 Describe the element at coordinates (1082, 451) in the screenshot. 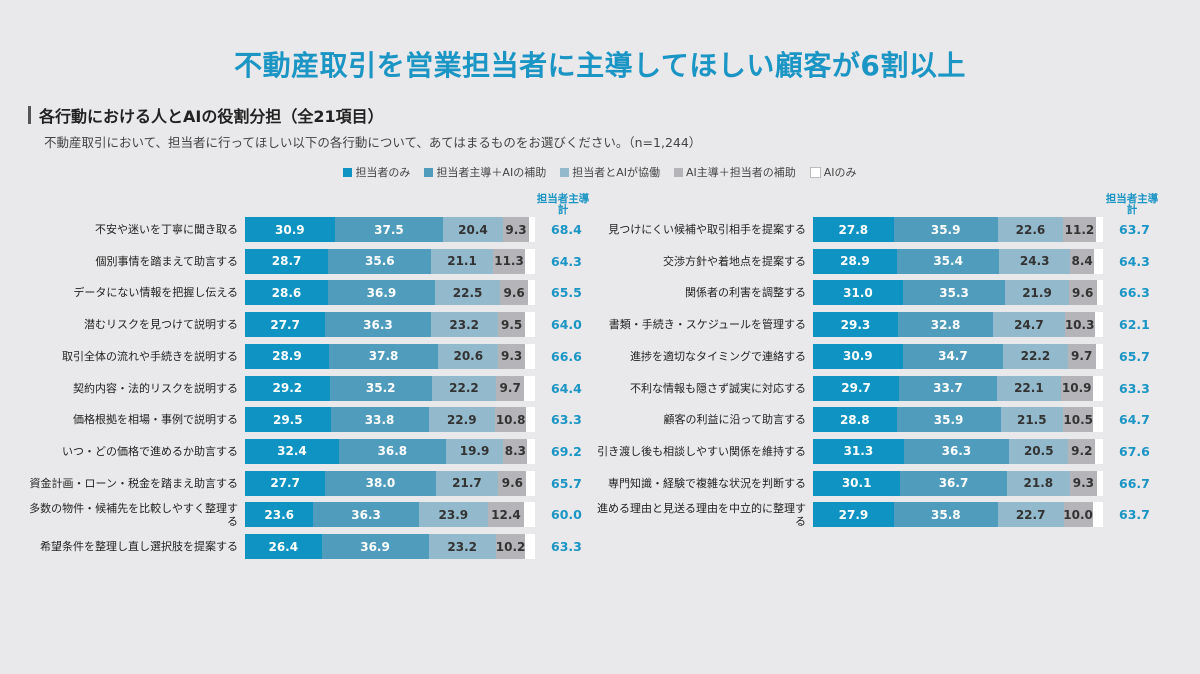

I see `bar-segment: 9.2` at that location.